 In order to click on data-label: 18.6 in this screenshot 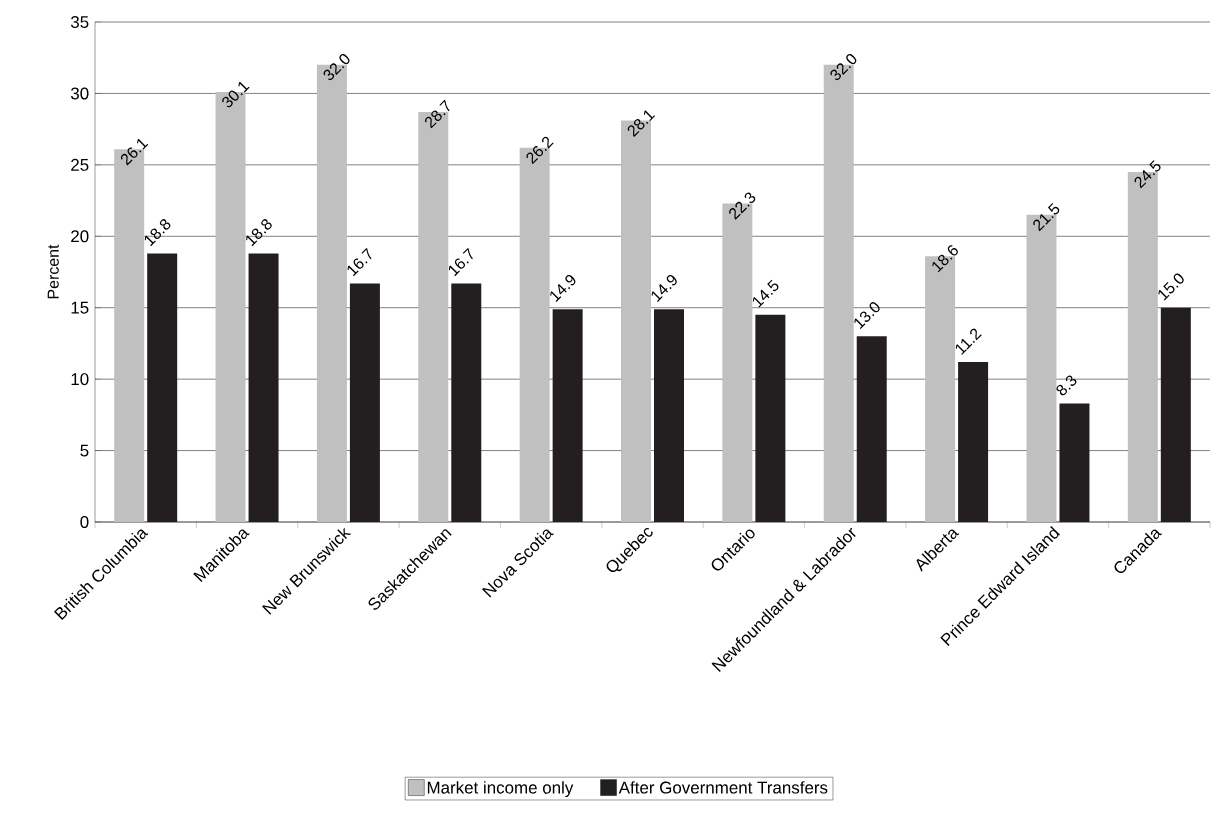, I will do `click(945, 259)`.